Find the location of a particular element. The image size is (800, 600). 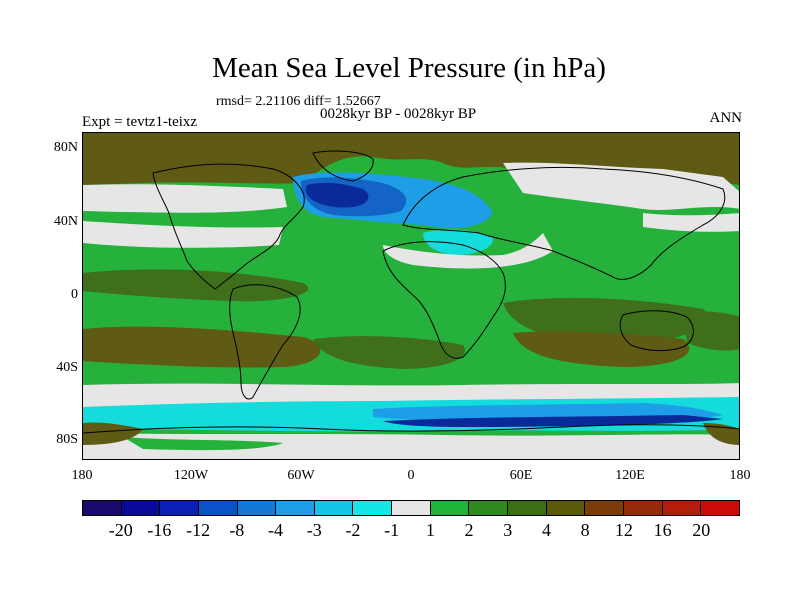

lat-label-40n: 40N is located at coordinates (65, 221).